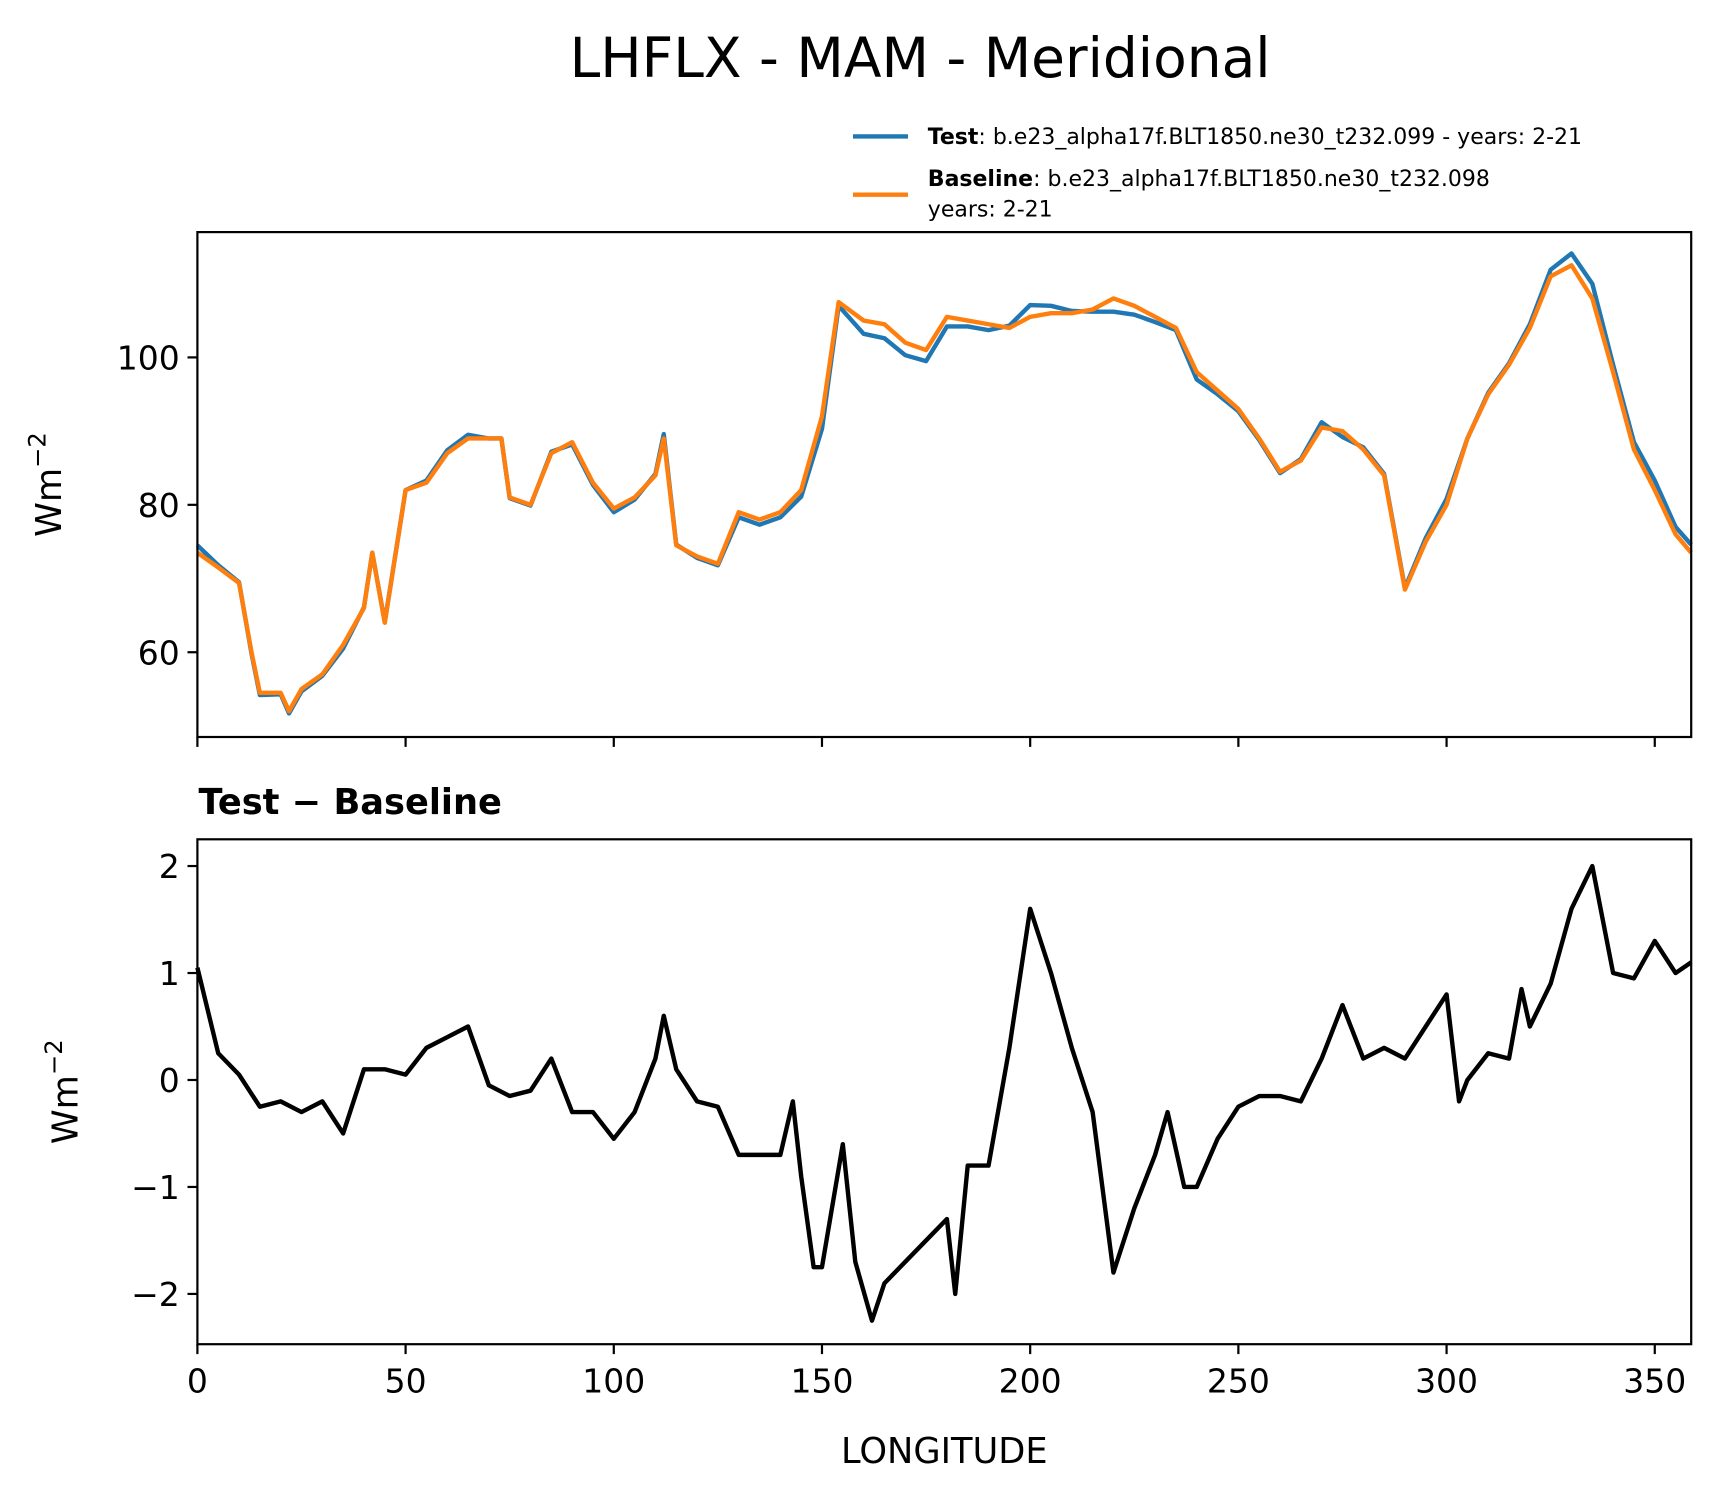 The height and width of the screenshot is (1496, 1717). I want to click on legend-text: years: 2-21, so click(990, 210).